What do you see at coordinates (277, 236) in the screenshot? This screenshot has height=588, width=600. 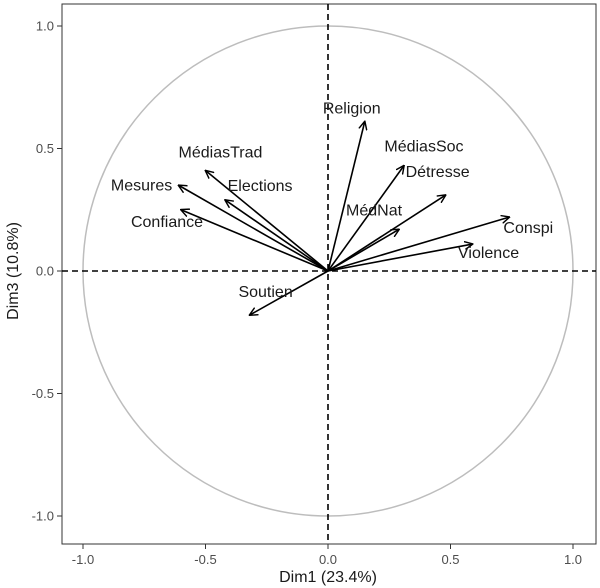 I see `arrow-elections` at bounding box center [277, 236].